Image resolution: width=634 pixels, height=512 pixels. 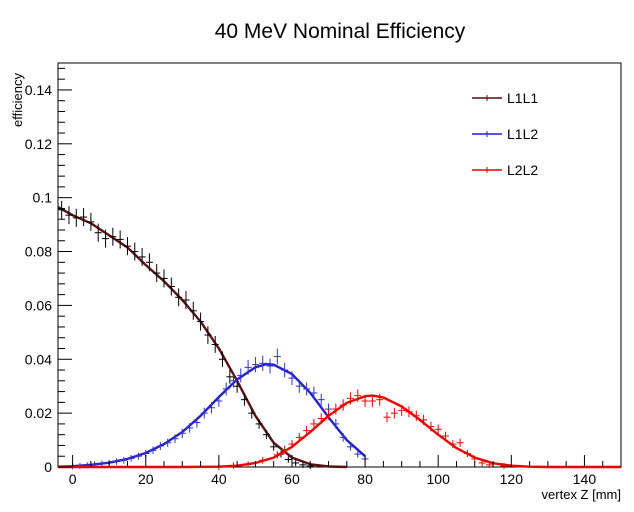 I want to click on x-tick-label: 0, so click(x=73, y=479).